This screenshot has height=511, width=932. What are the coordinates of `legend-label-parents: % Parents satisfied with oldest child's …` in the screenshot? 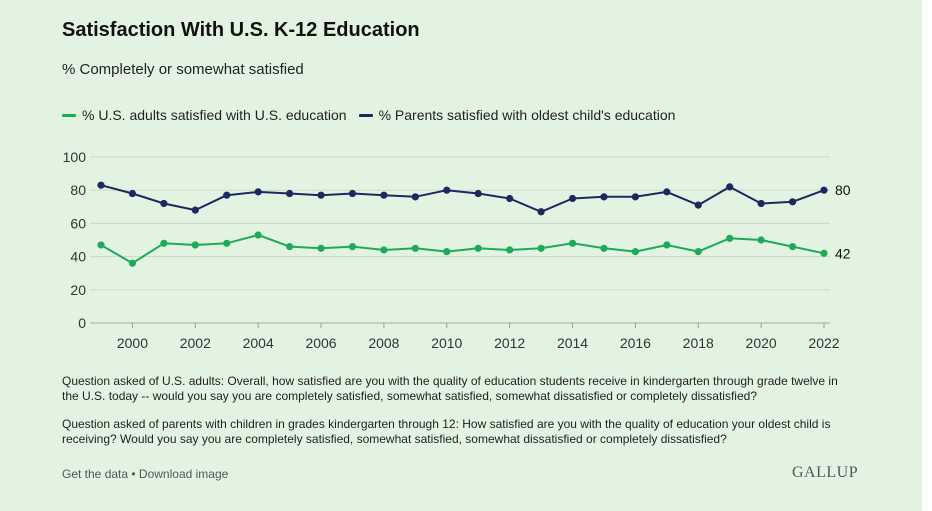 It's located at (527, 115).